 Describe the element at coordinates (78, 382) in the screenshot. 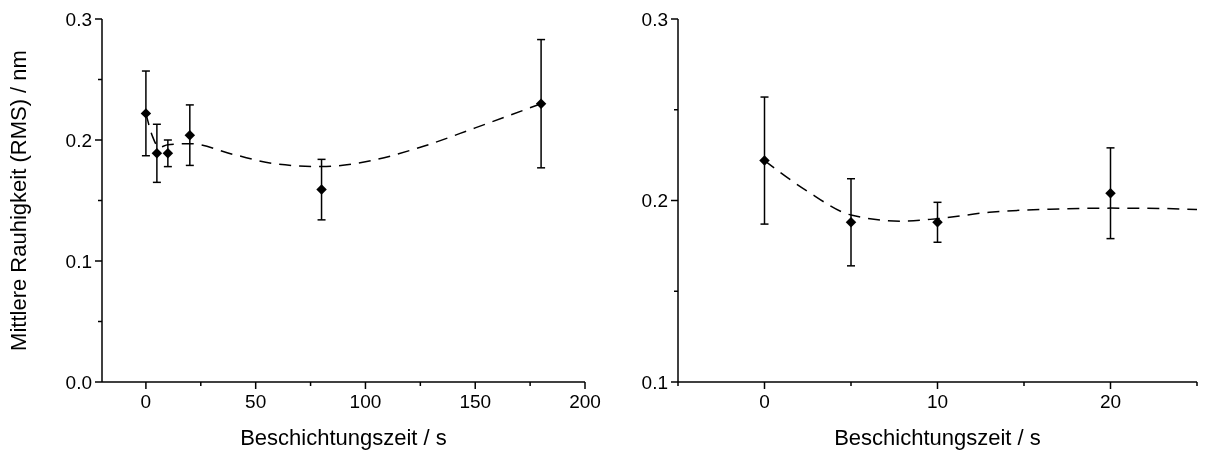

I see `y-tick-label: 0.0` at that location.